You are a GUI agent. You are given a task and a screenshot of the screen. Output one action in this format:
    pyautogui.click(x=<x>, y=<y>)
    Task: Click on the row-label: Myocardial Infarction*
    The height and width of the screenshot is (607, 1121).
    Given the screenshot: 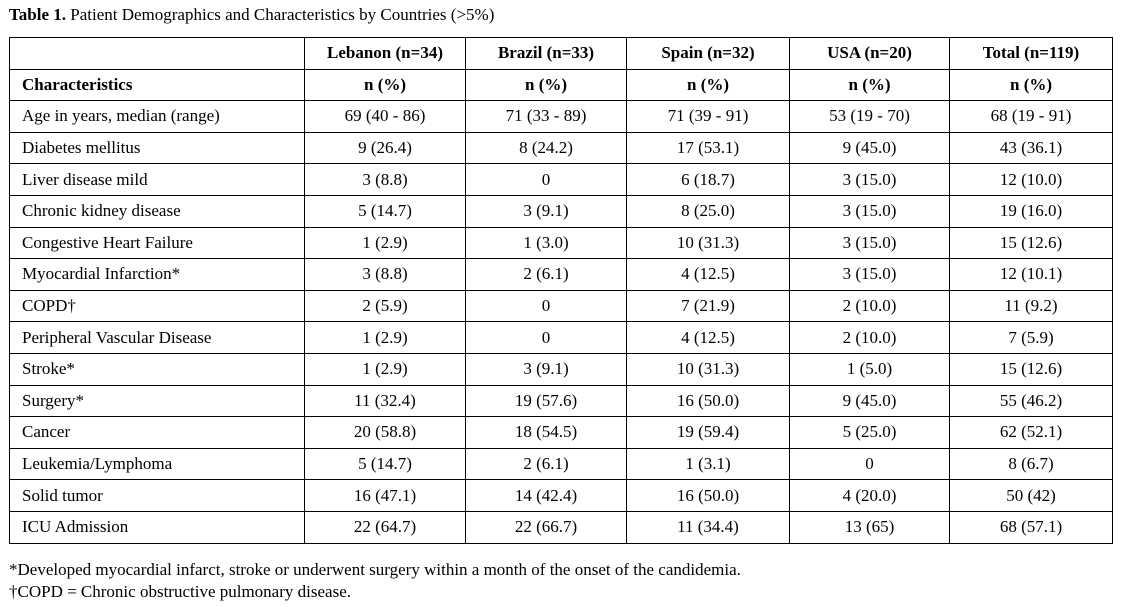 What is the action you would take?
    pyautogui.click(x=157, y=274)
    